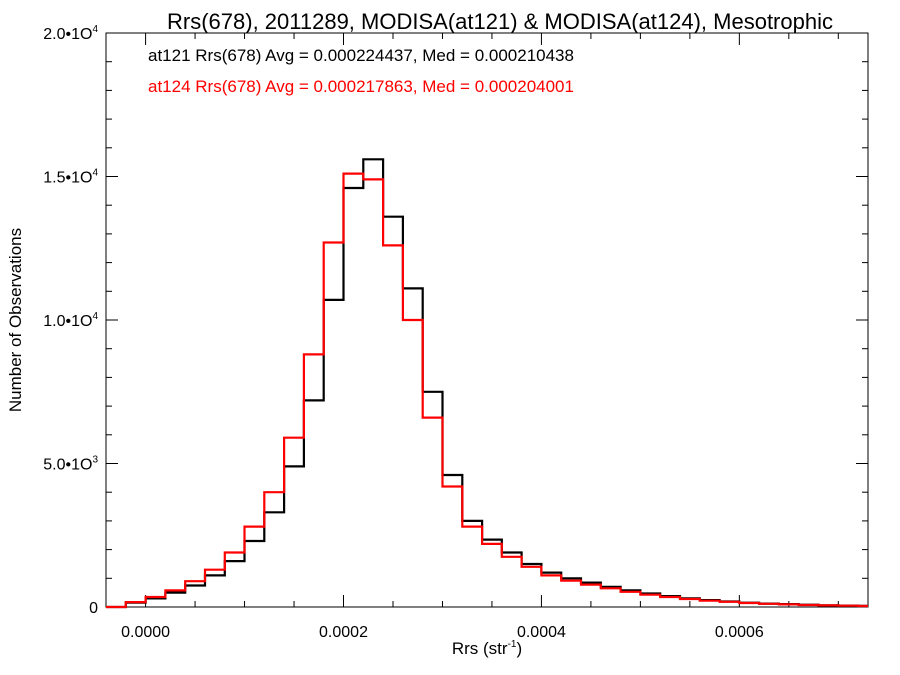 The width and height of the screenshot is (900, 675). Describe the element at coordinates (145, 632) in the screenshot. I see `x-tick-label: 0.0000` at that location.